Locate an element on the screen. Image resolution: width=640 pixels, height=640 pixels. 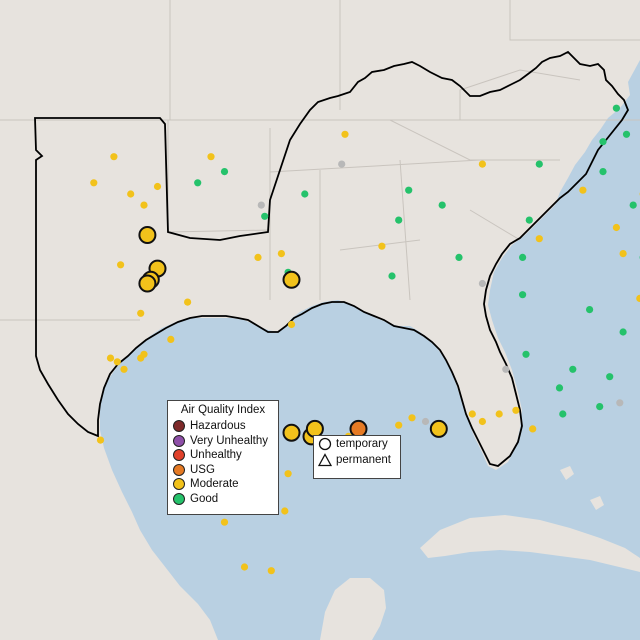
legend-item-very-unhealthy: Very Unhealthy is located at coordinates (223, 441).